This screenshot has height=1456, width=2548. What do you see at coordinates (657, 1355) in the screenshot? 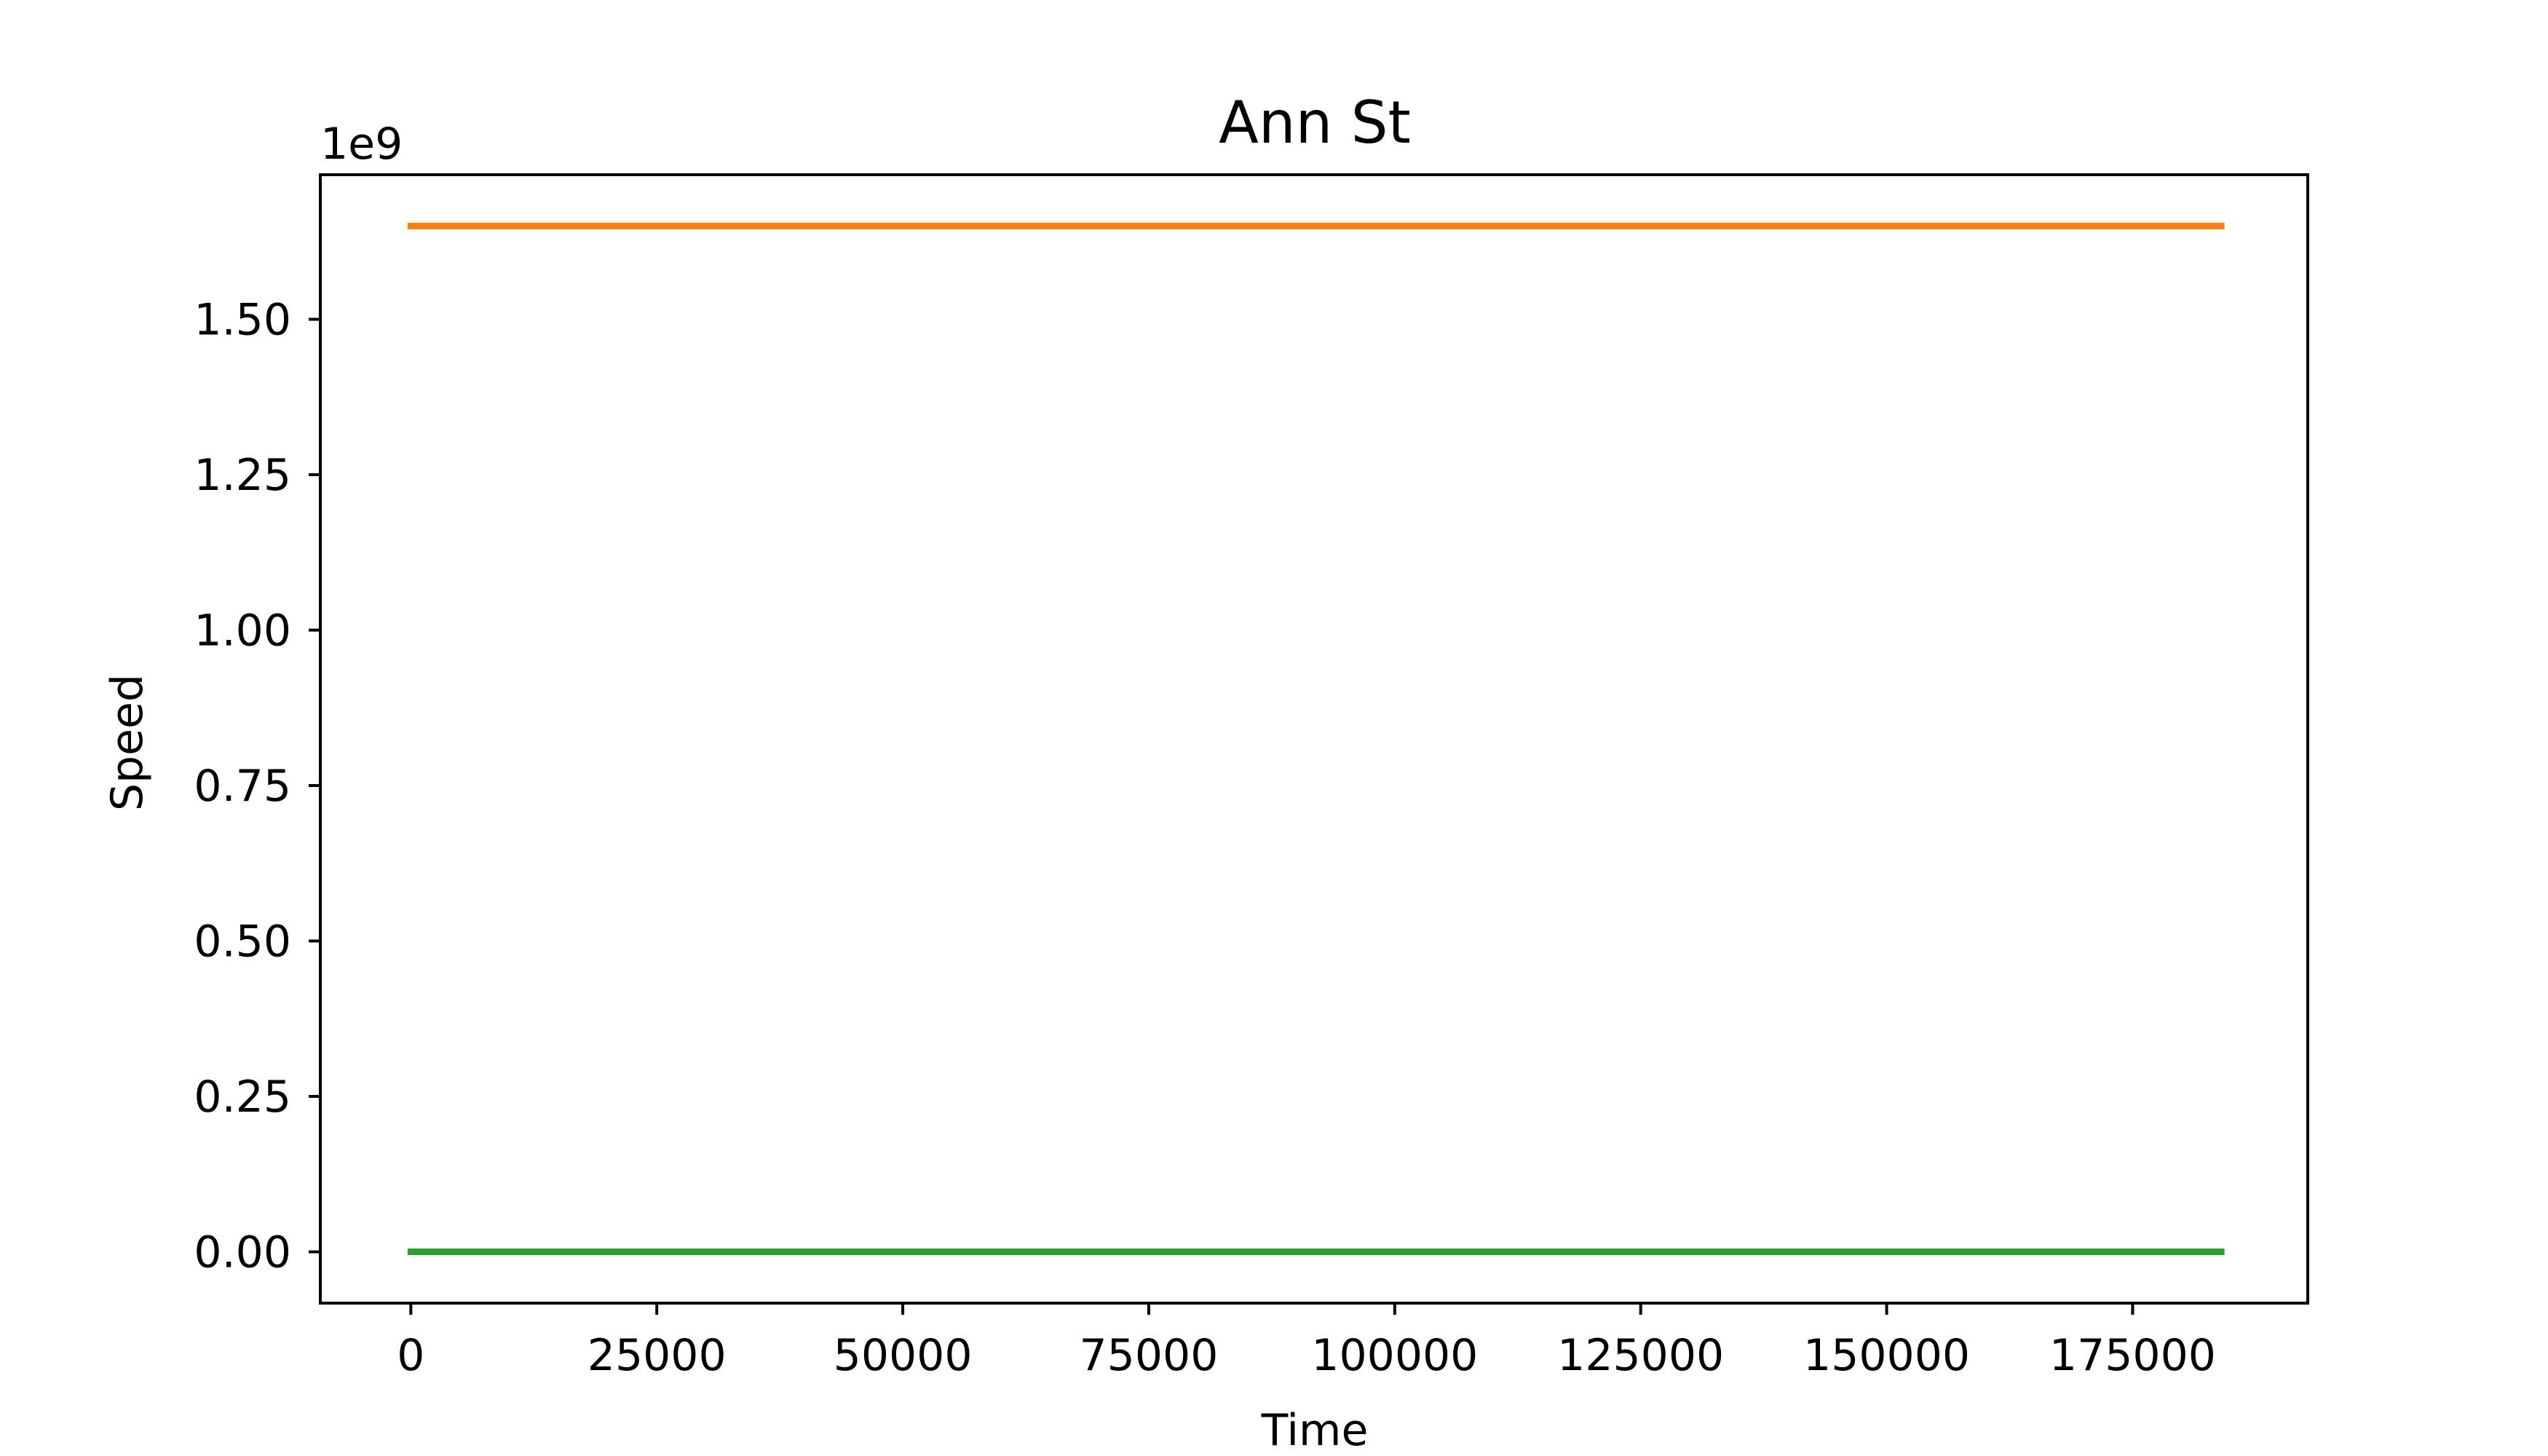
I see `x-tick-label: 25000` at bounding box center [657, 1355].